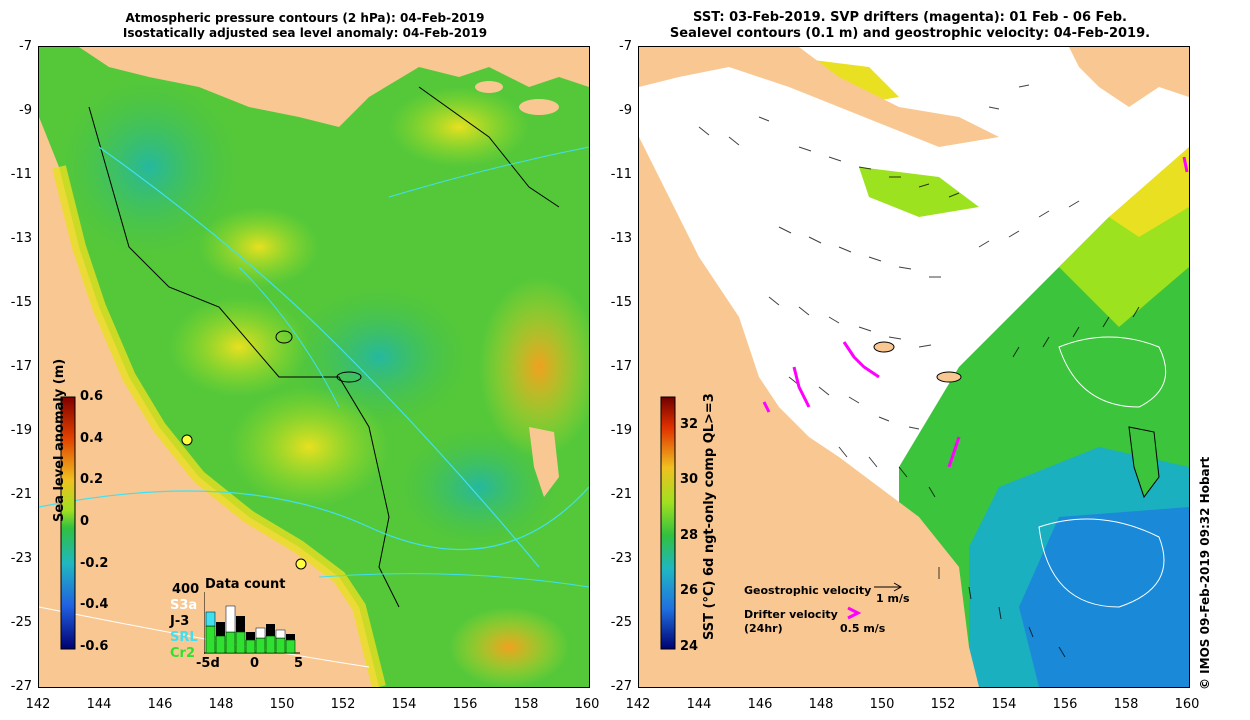  Describe the element at coordinates (94, 604) in the screenshot. I see `left-colorbar-tick-5: -0.4` at that location.